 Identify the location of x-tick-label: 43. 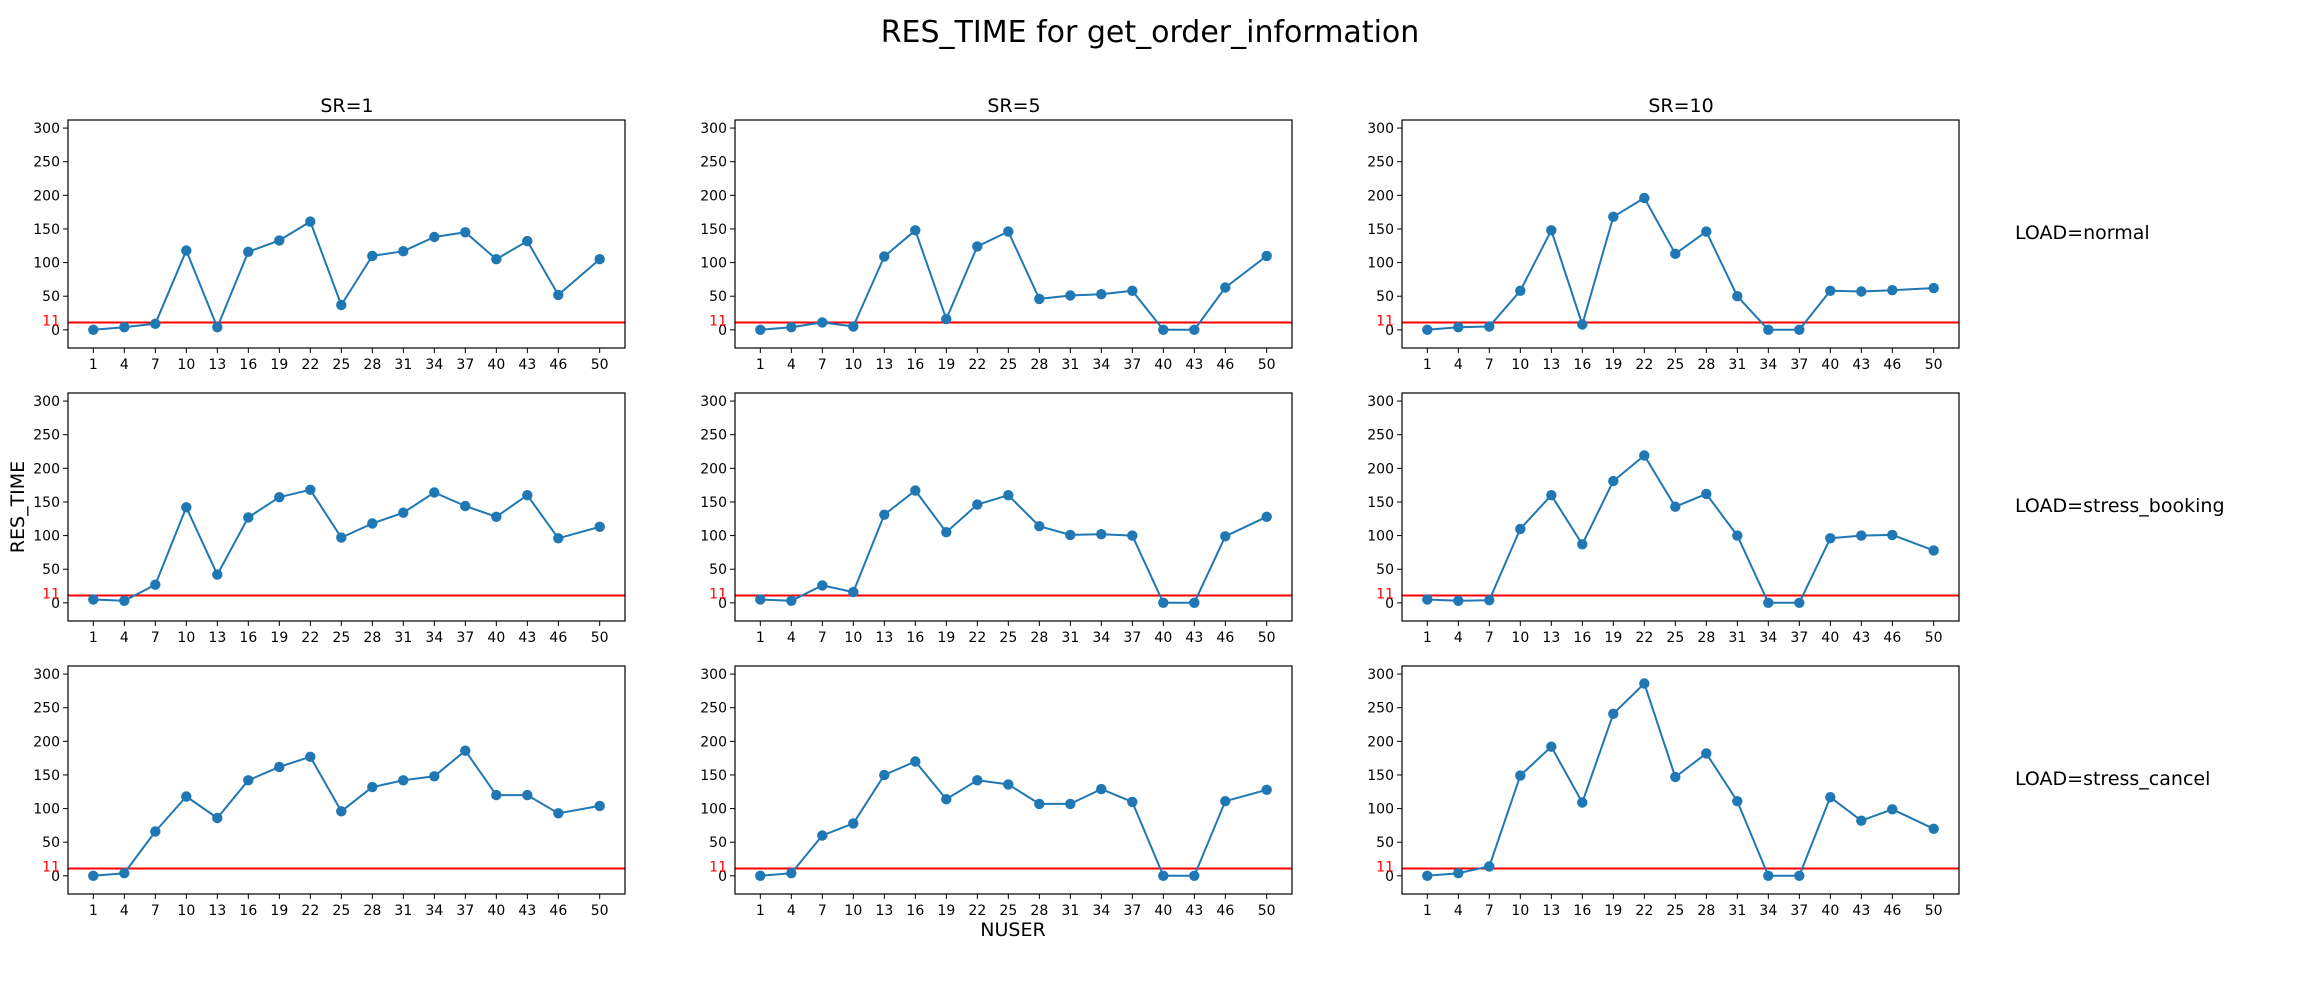
(1861, 911).